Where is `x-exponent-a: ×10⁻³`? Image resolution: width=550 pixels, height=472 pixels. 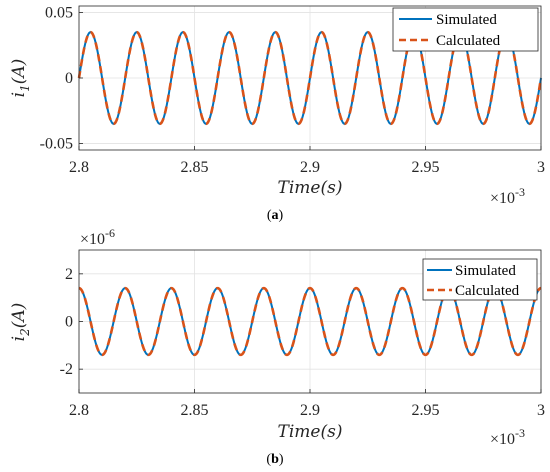 x-exponent-a: ×10⁻³ is located at coordinates (507, 196).